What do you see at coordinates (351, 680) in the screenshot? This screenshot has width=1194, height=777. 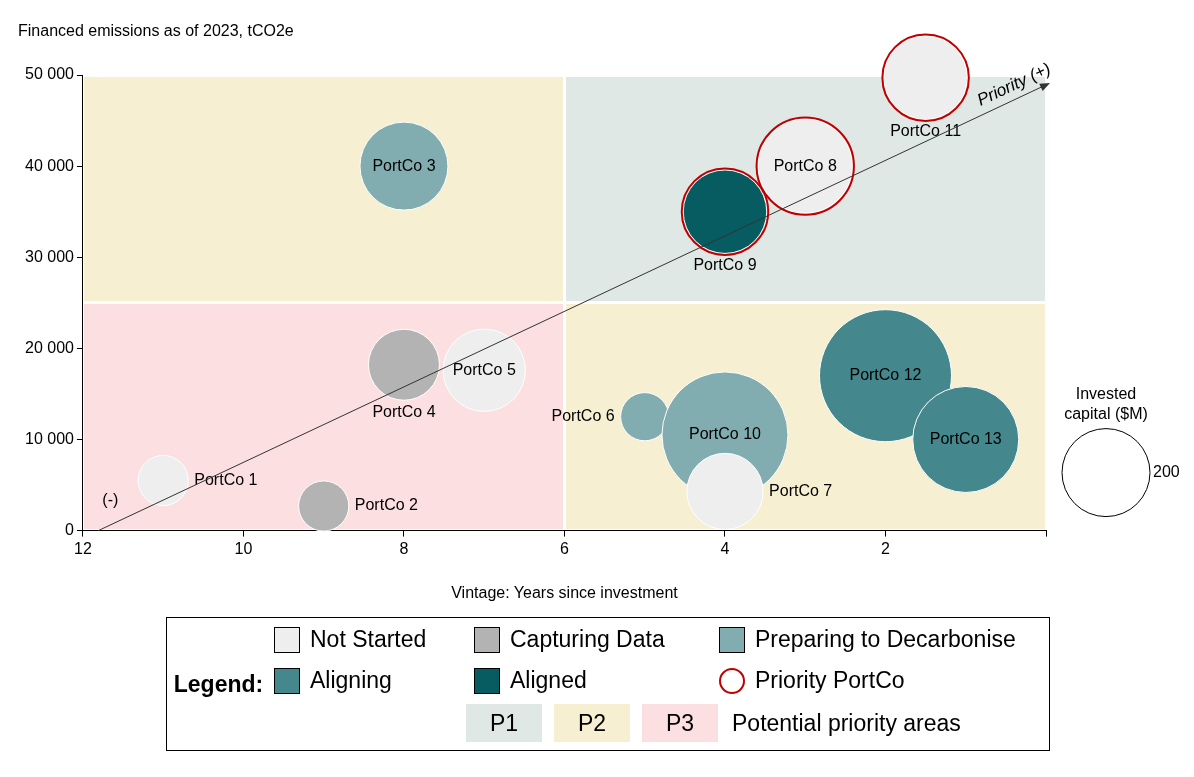 I see `legend-label: Aligning` at bounding box center [351, 680].